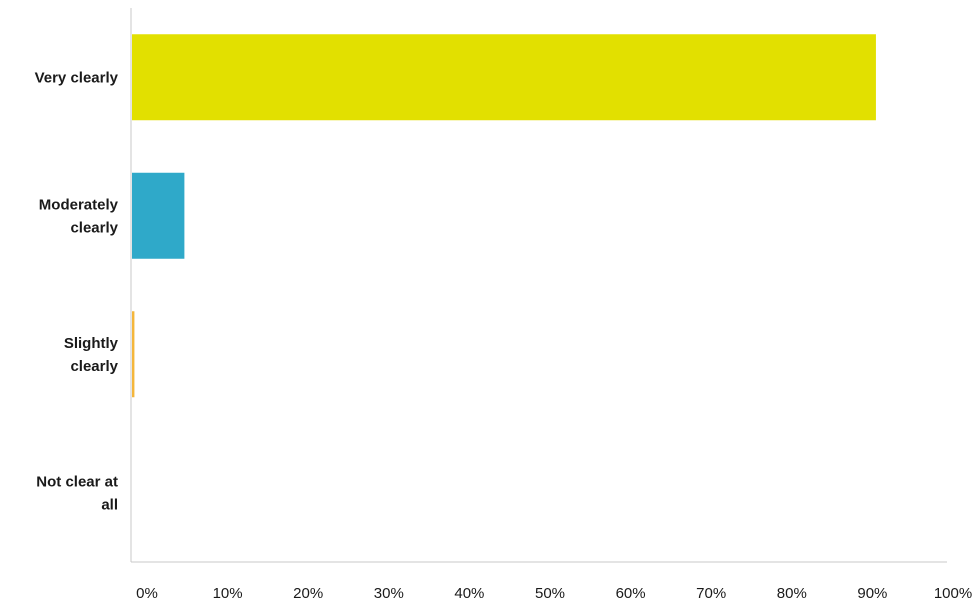 Image resolution: width=972 pixels, height=609 pixels. I want to click on x-tick-label: 40%, so click(469, 593).